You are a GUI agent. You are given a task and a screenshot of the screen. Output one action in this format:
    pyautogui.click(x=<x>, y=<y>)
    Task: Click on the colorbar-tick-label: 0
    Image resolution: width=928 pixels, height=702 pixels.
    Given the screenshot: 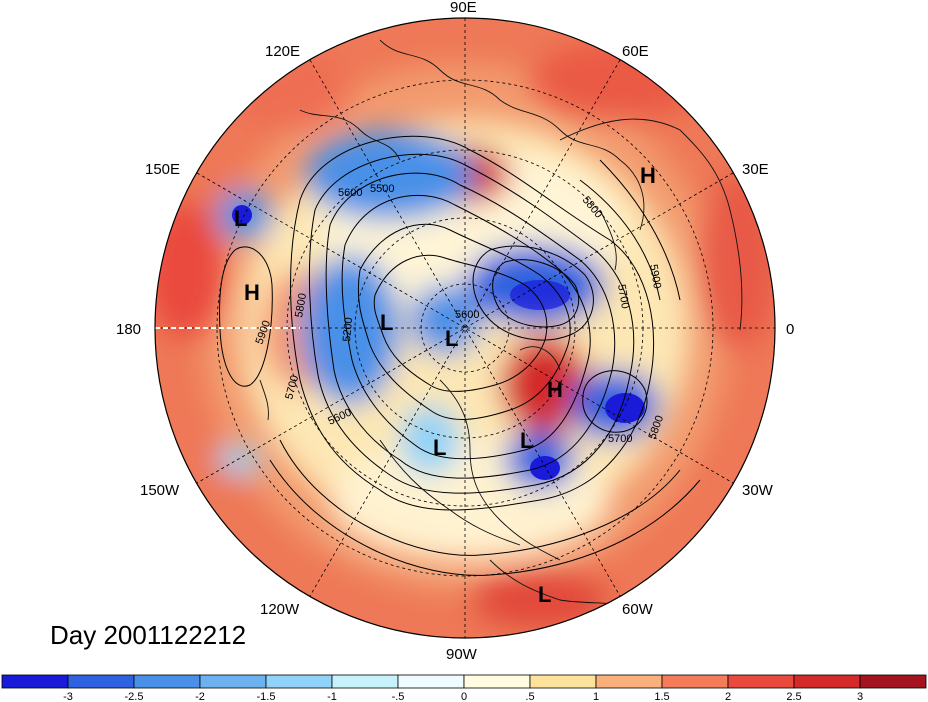 What is the action you would take?
    pyautogui.click(x=464, y=696)
    